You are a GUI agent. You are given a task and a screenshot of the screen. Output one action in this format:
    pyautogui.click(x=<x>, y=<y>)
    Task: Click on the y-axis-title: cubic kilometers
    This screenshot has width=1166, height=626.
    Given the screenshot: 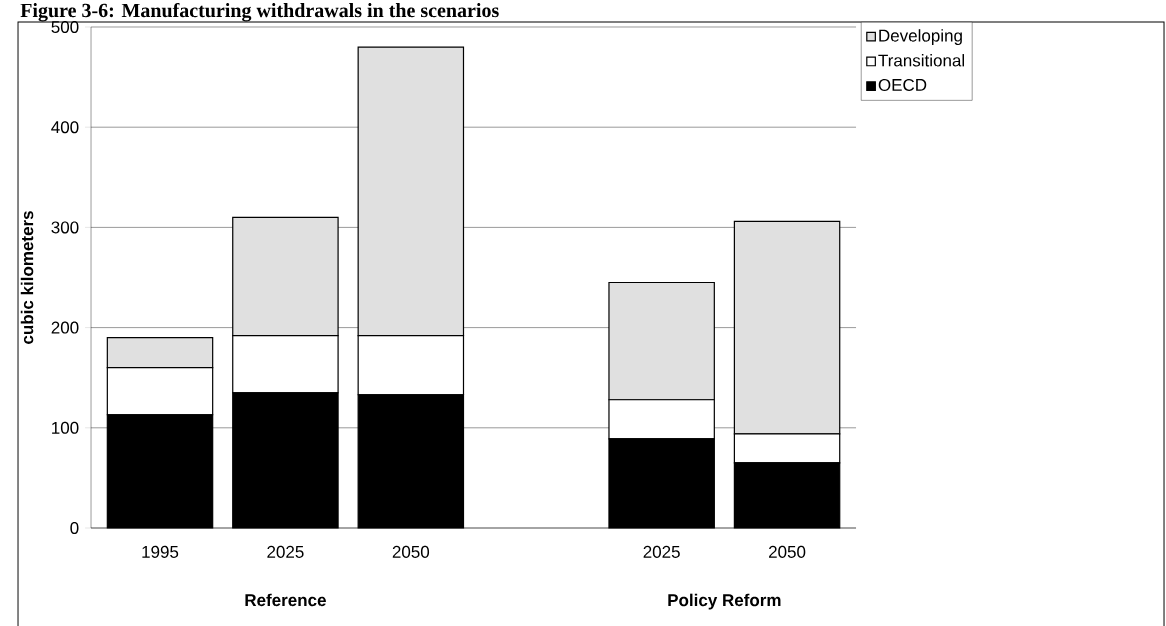 What is the action you would take?
    pyautogui.click(x=27, y=277)
    